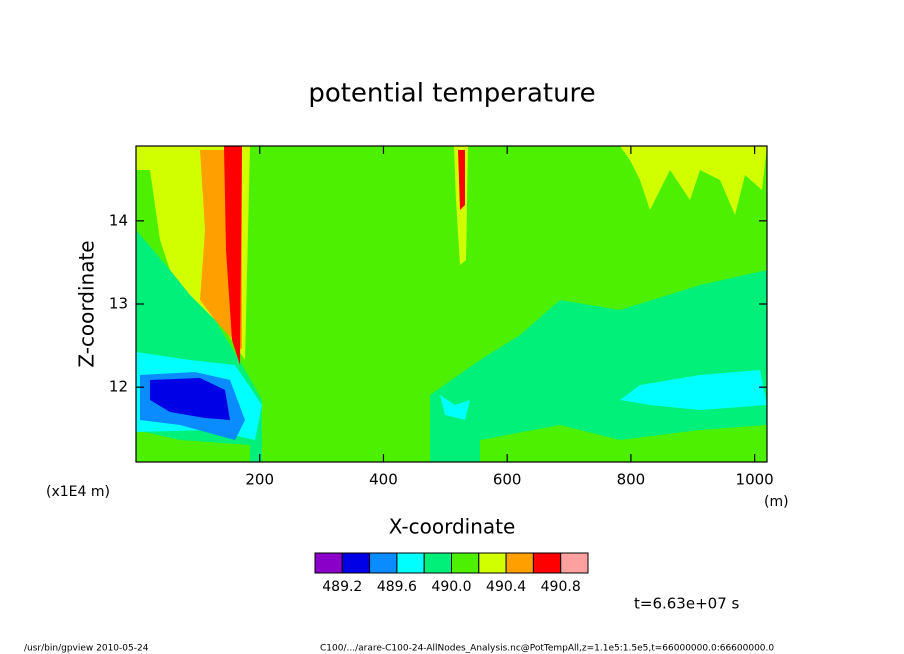 The height and width of the screenshot is (654, 904). What do you see at coordinates (118, 304) in the screenshot?
I see `y-tick-label: 13` at bounding box center [118, 304].